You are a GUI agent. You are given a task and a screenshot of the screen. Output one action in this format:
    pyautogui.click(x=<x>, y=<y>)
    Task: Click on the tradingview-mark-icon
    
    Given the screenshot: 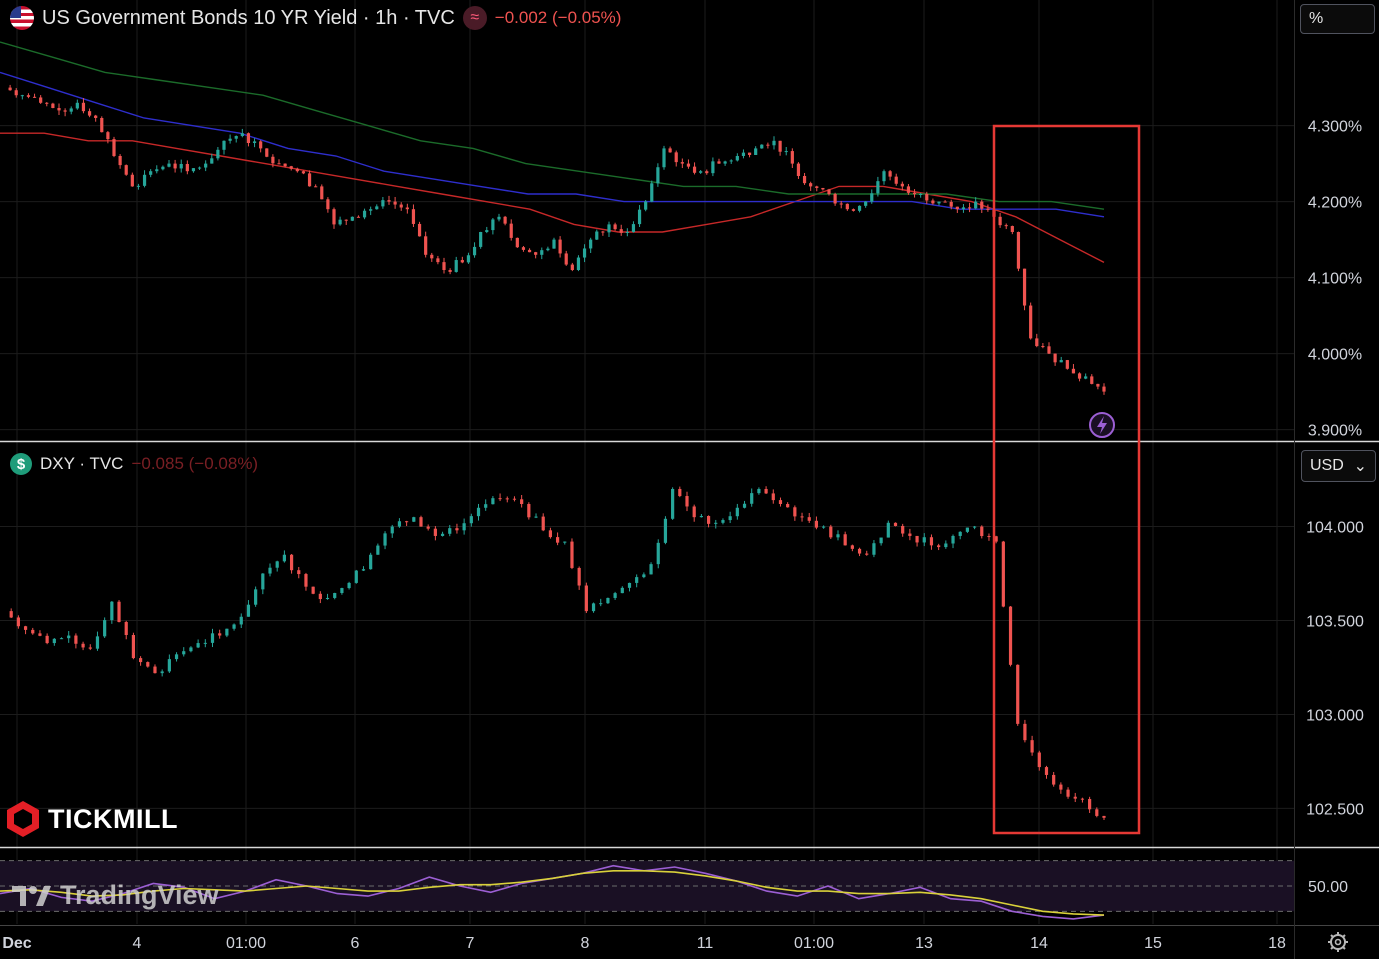 What is the action you would take?
    pyautogui.click(x=31, y=895)
    